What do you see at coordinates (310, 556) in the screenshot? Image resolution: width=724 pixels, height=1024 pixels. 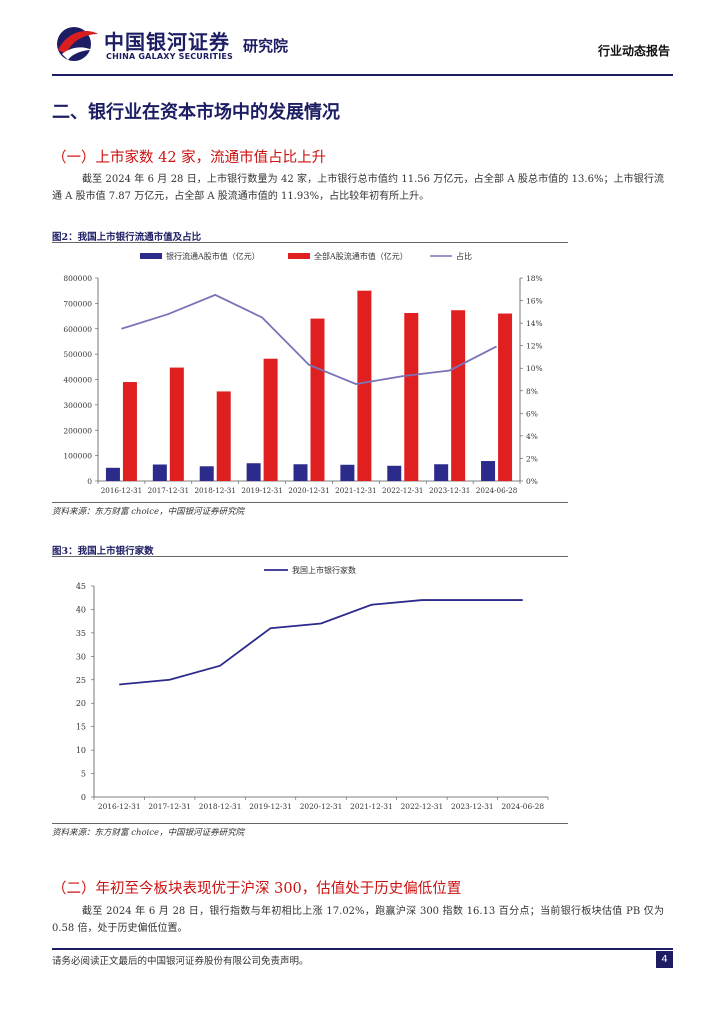 I see `figure-3-top-rule` at bounding box center [310, 556].